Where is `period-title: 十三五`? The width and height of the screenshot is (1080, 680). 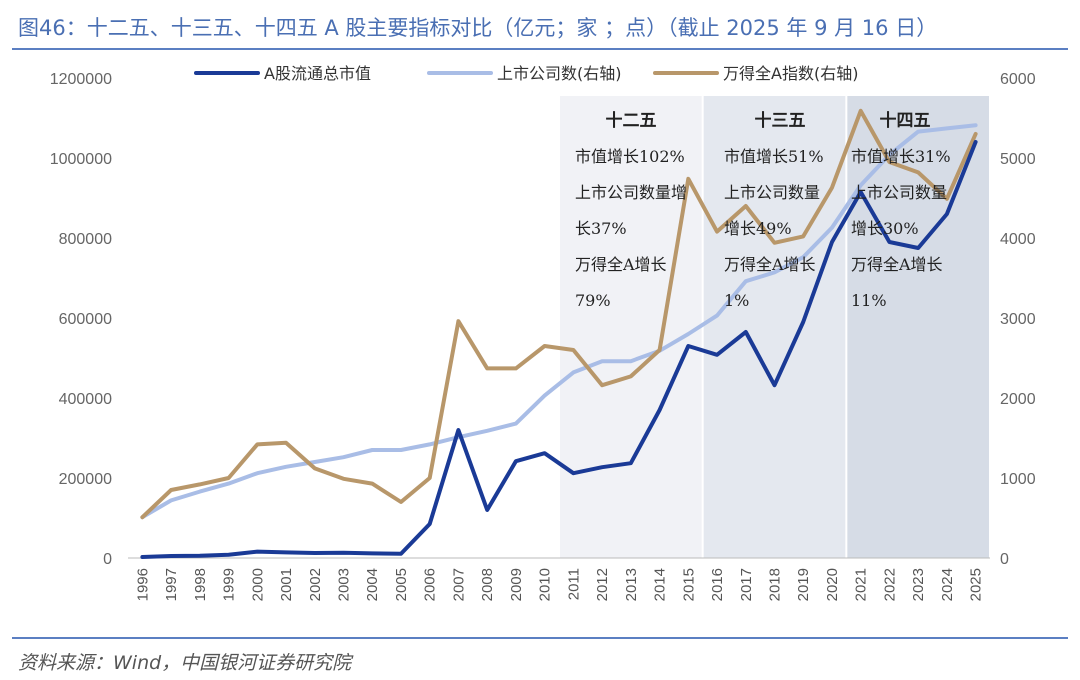
period-title: 十三五 is located at coordinates (780, 120).